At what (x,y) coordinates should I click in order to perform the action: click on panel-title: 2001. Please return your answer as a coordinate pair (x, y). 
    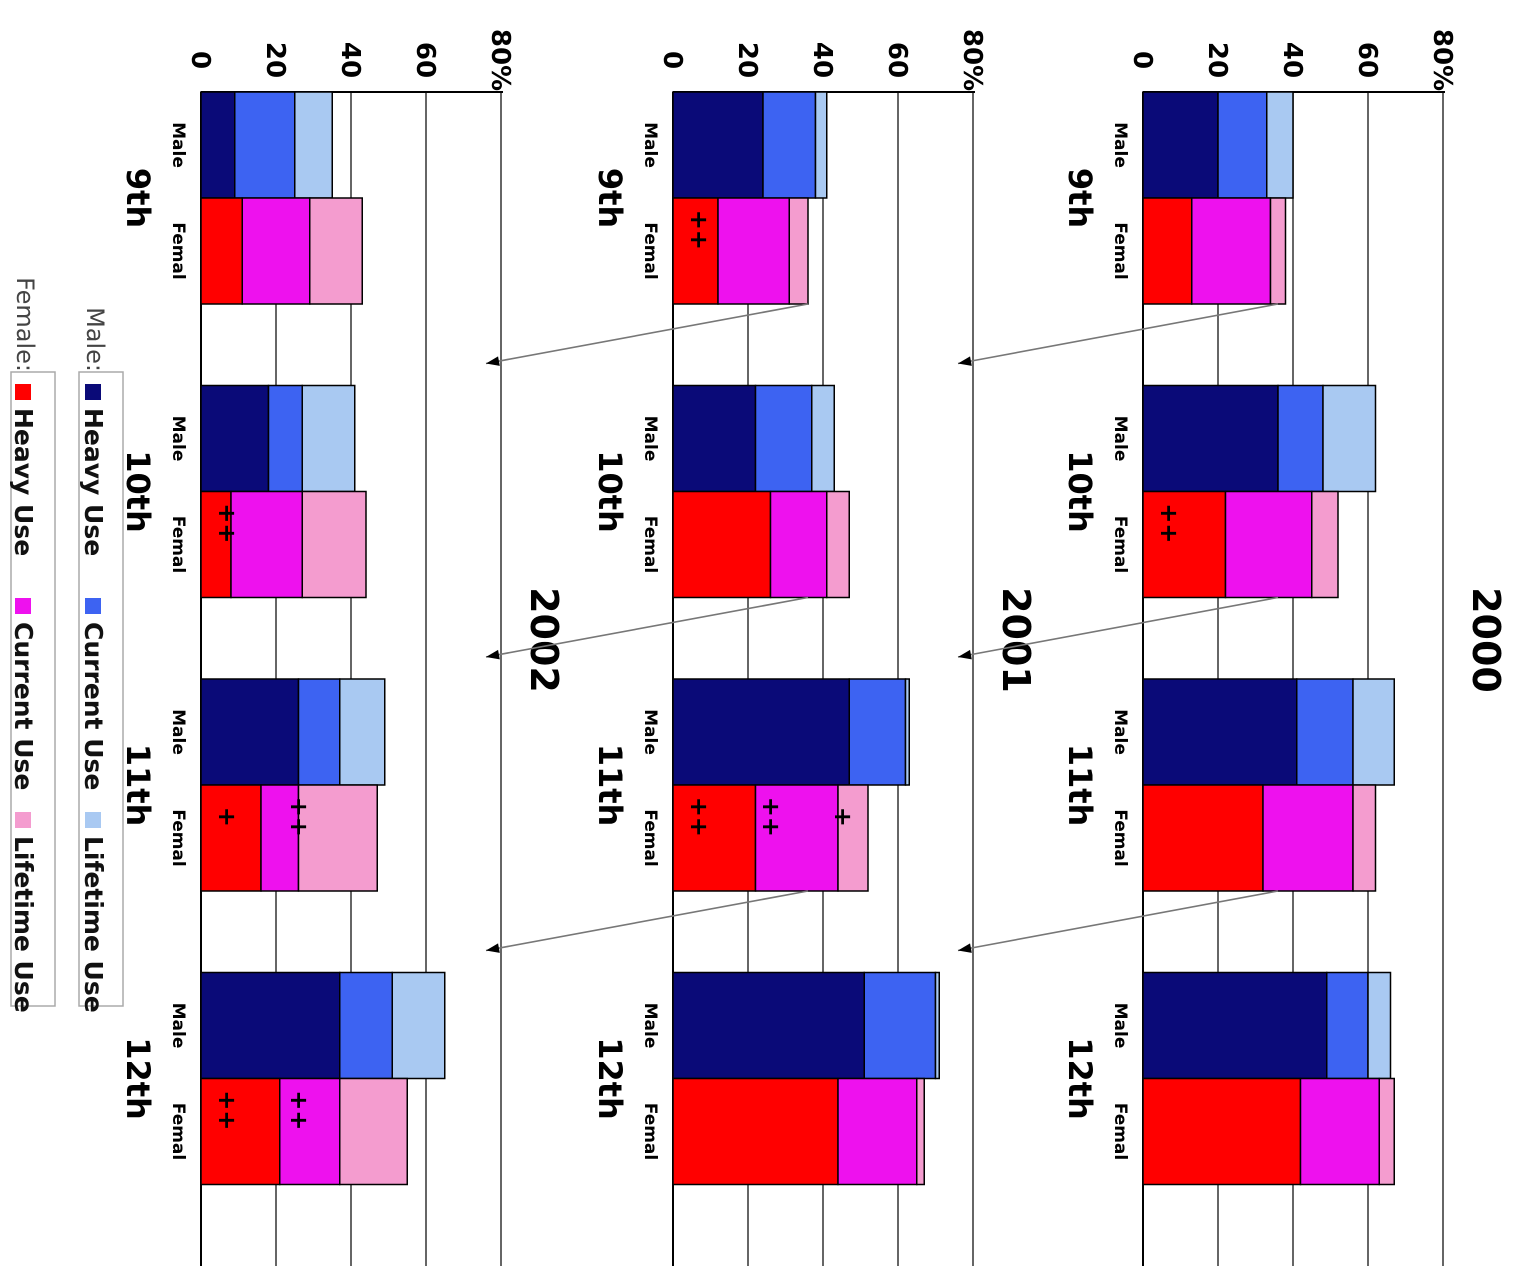
    Looking at the image, I should click on (1016, 640).